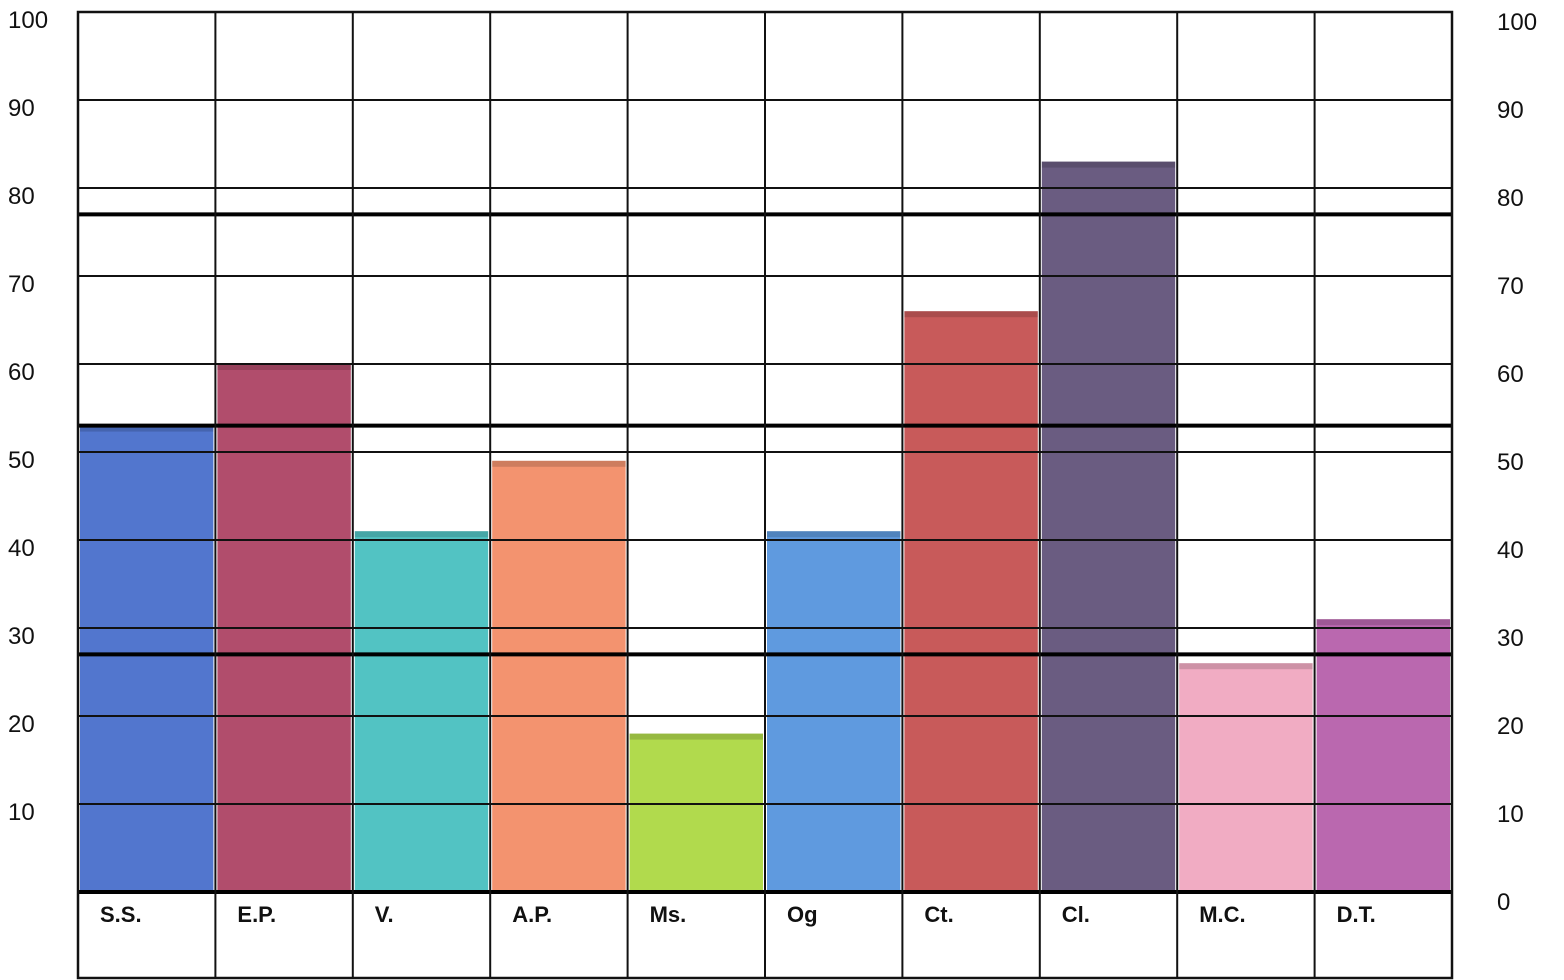 The image size is (1564, 980). Describe the element at coordinates (1383, 755) in the screenshot. I see `bar-dt` at that location.